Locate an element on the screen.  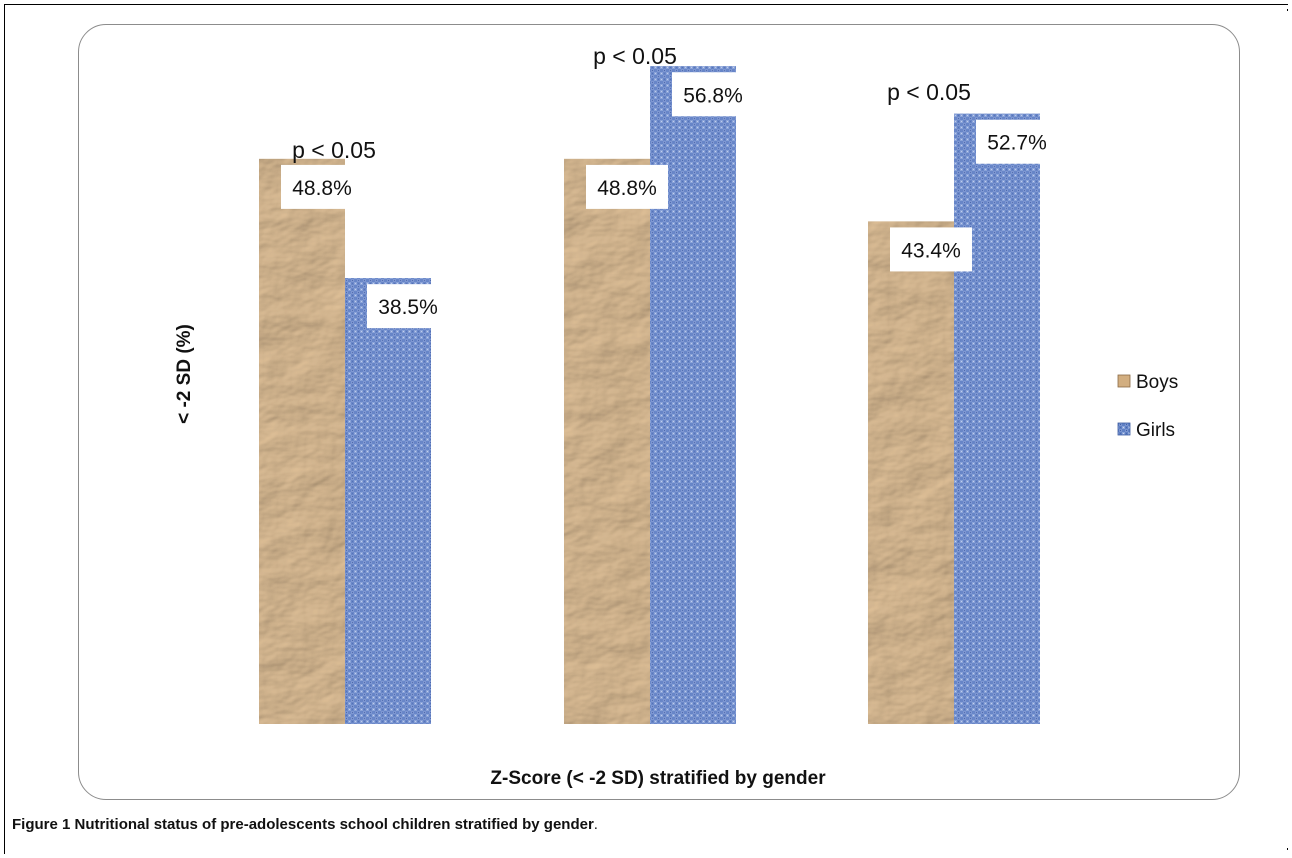
data-label-girls-1: 38.5% is located at coordinates (408, 307).